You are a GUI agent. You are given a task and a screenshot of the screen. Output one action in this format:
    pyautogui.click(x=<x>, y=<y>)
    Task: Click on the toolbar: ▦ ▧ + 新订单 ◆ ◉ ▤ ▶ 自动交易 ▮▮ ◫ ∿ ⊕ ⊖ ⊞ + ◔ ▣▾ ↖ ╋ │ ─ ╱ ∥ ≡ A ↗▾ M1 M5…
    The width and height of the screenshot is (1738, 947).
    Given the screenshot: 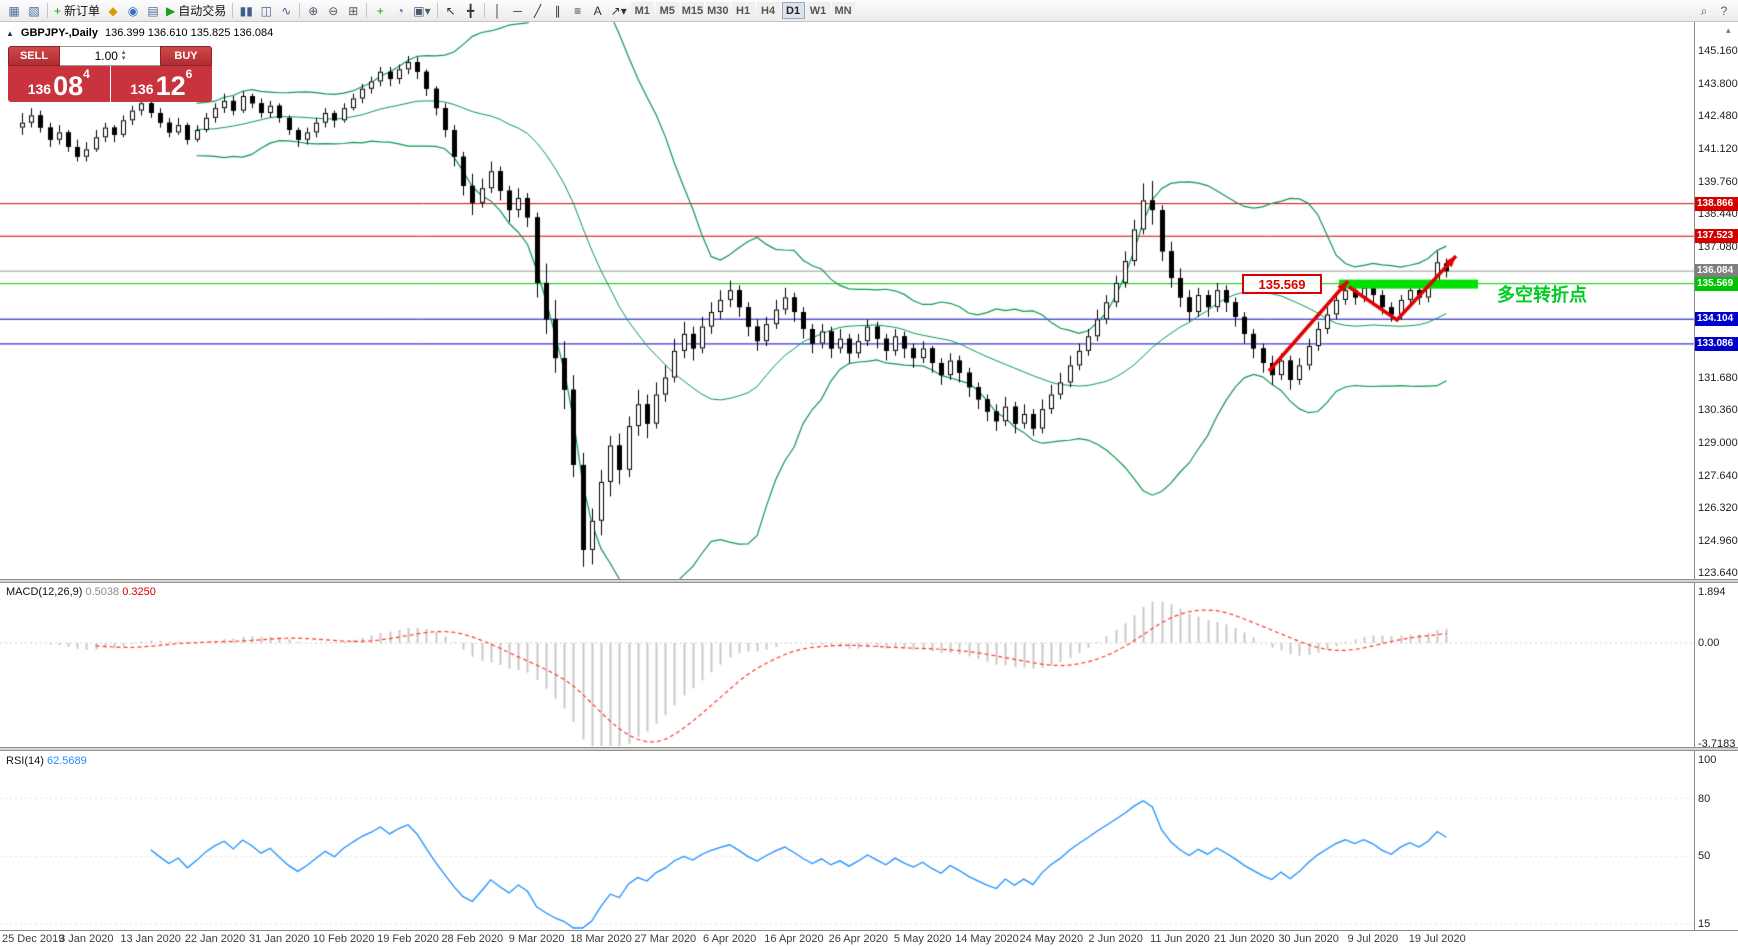 What is the action you would take?
    pyautogui.click(x=869, y=11)
    